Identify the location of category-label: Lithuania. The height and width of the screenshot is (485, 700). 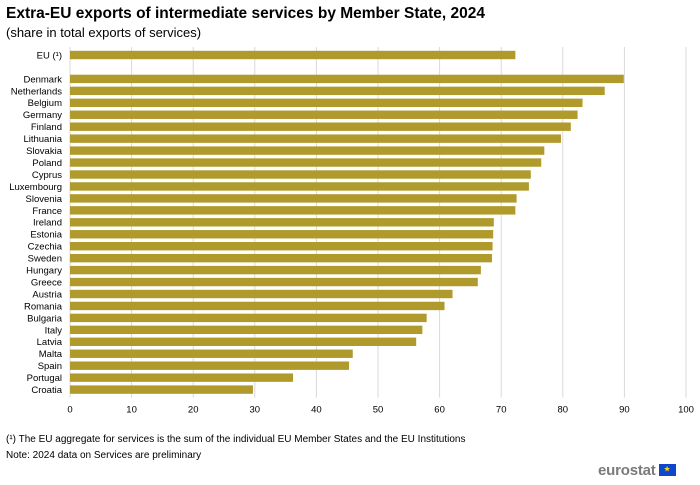
(42, 139).